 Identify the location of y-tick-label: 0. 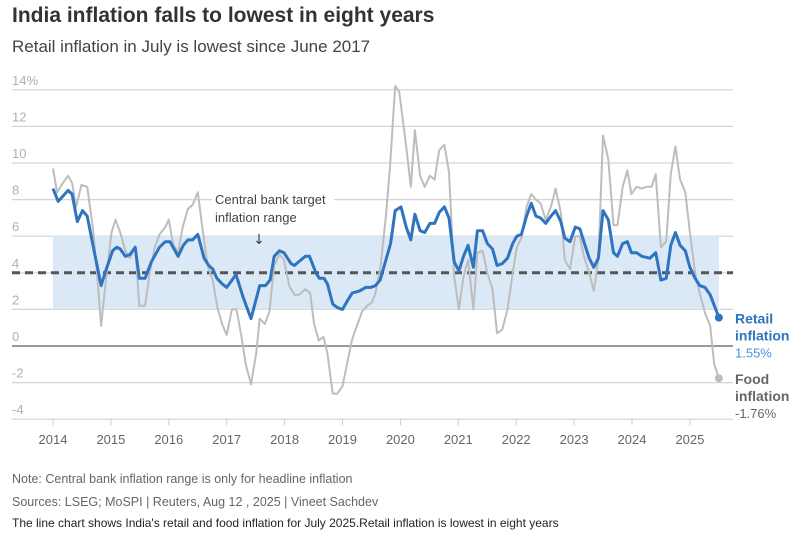
(15, 336).